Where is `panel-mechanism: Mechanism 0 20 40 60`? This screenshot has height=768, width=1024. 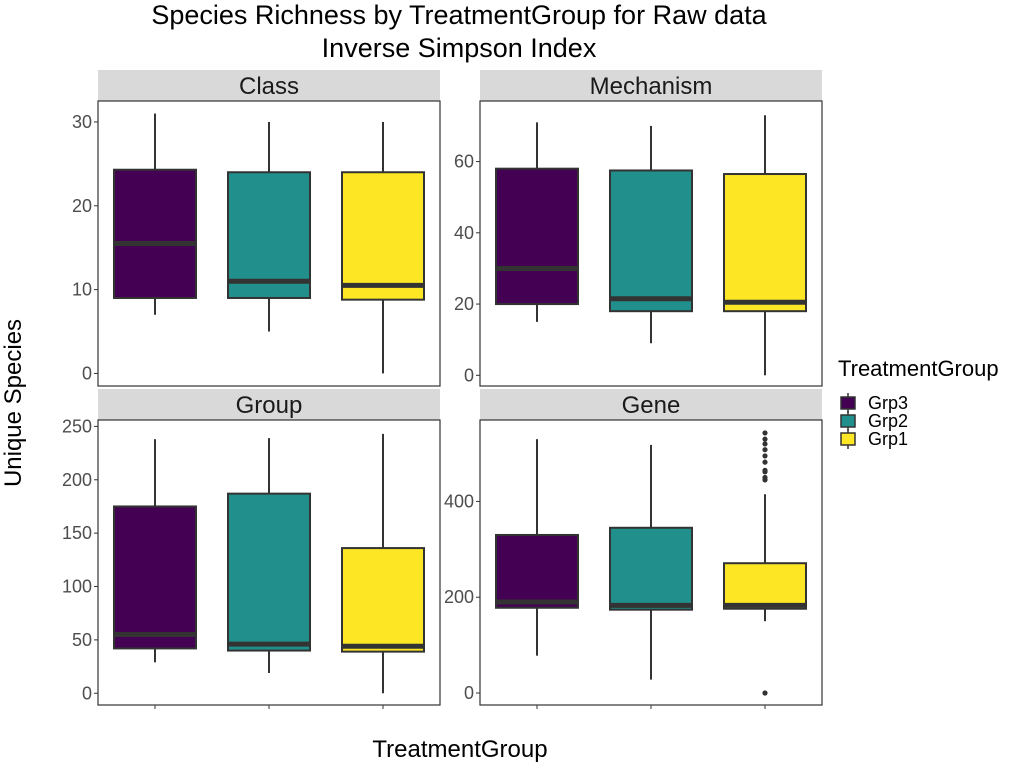 panel-mechanism: Mechanism 0 20 40 60 is located at coordinates (638, 228).